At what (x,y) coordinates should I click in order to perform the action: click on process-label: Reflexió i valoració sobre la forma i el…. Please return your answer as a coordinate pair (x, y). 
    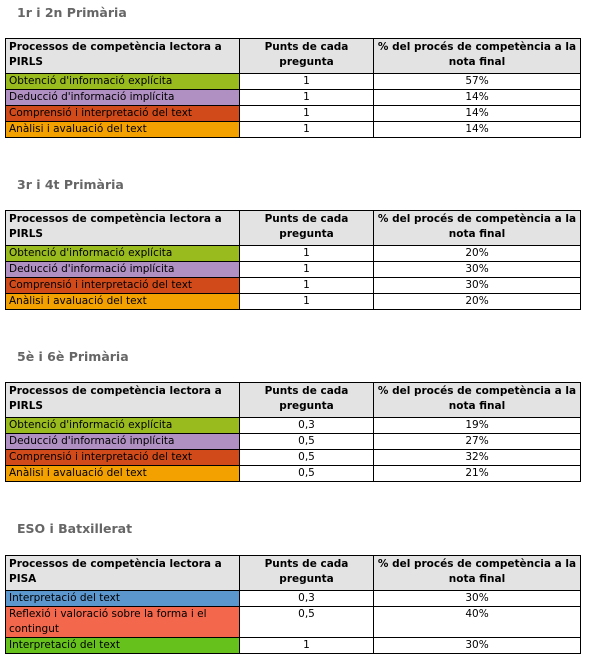
    Looking at the image, I should click on (122, 622).